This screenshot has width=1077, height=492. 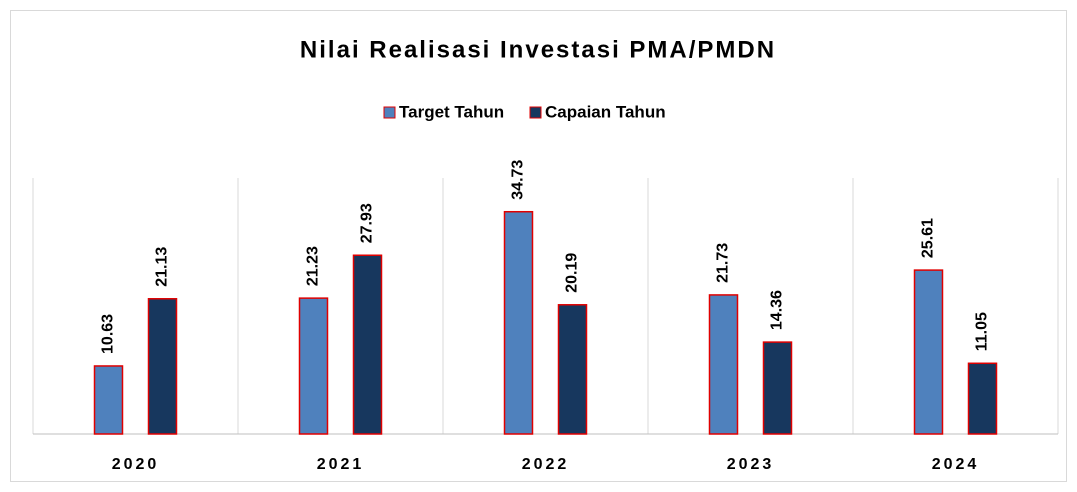 What do you see at coordinates (572, 273) in the screenshot?
I see `data-label: 20.19` at bounding box center [572, 273].